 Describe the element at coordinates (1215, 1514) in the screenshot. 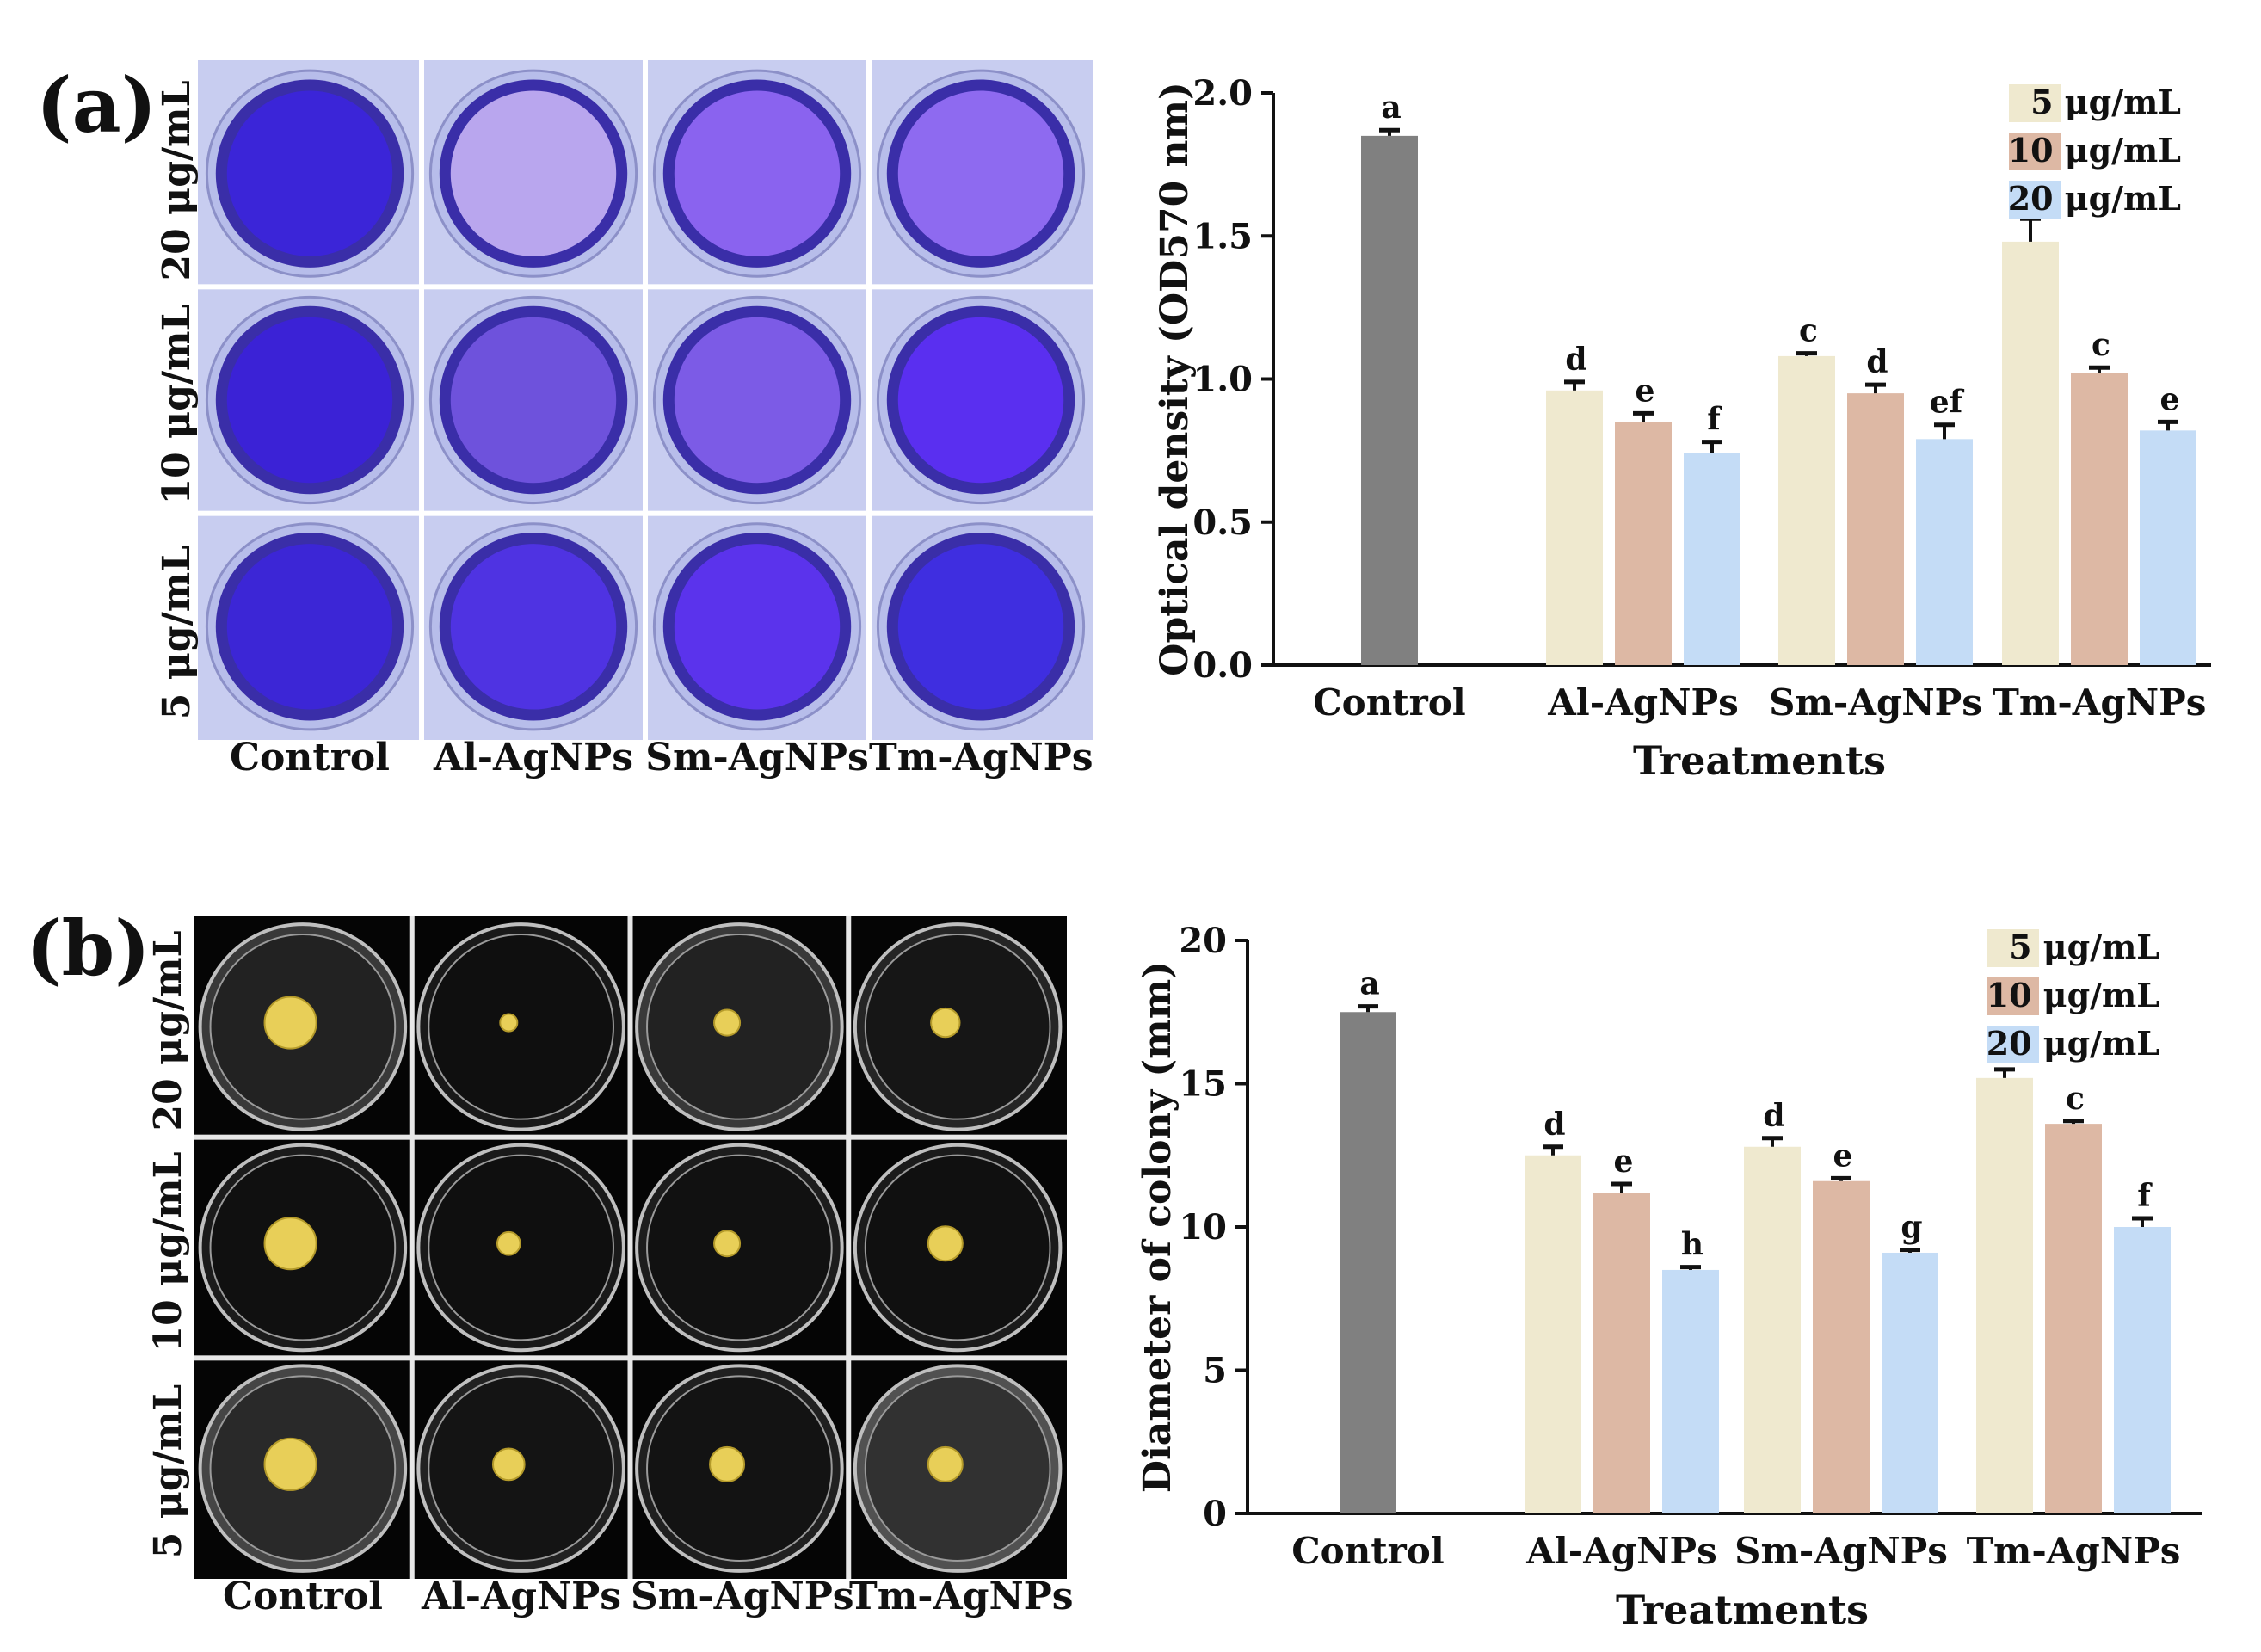

I see `y-tick-label: 0` at that location.